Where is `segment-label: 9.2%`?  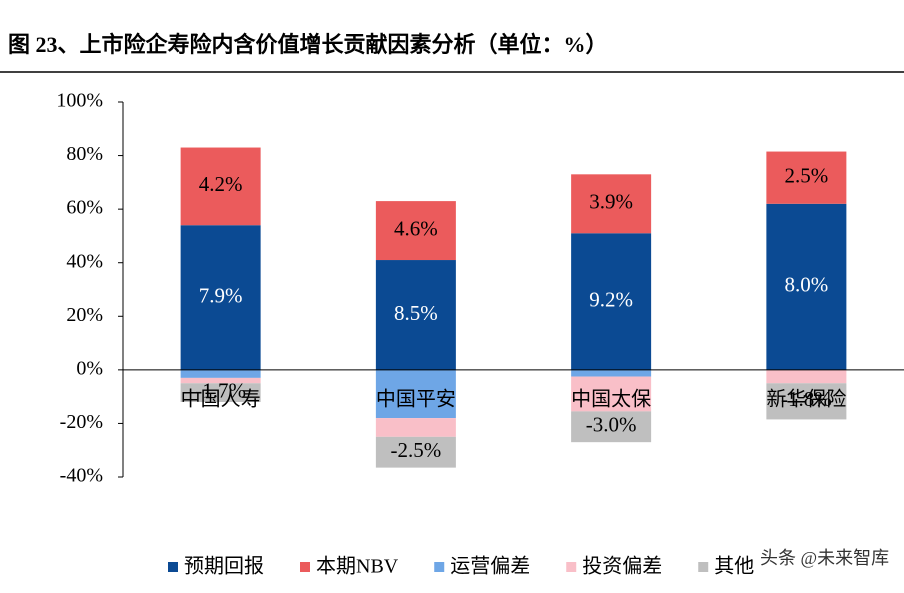
segment-label: 9.2% is located at coordinates (611, 299).